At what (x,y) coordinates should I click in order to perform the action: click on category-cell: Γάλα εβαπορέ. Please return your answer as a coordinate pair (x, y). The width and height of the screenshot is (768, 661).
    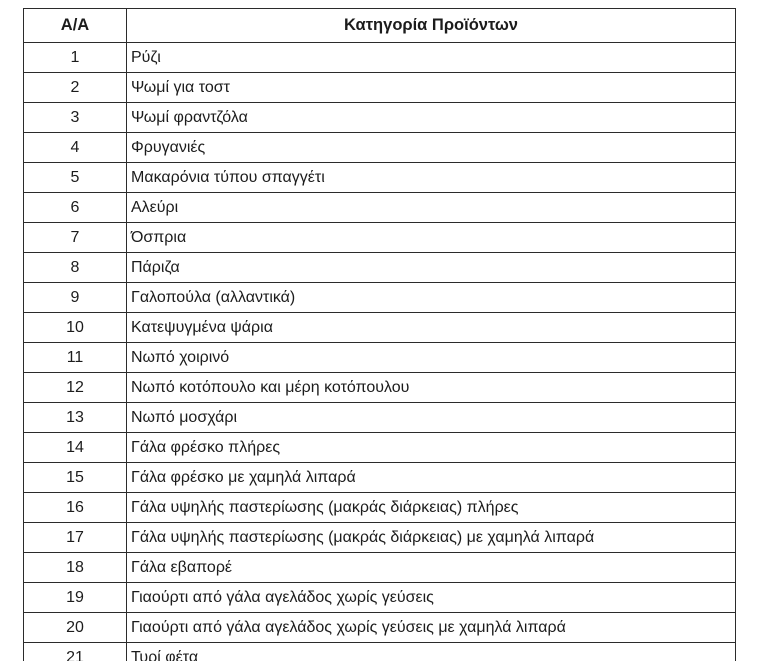
    Looking at the image, I should click on (431, 567).